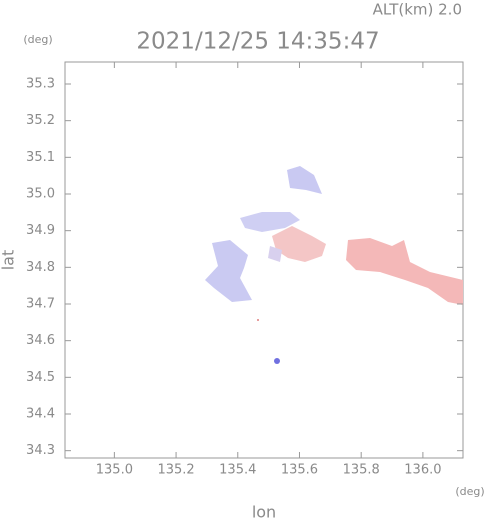 This screenshot has width=491, height=521. I want to click on chart-title: 2021/12/25 14:35:47, so click(257, 42).